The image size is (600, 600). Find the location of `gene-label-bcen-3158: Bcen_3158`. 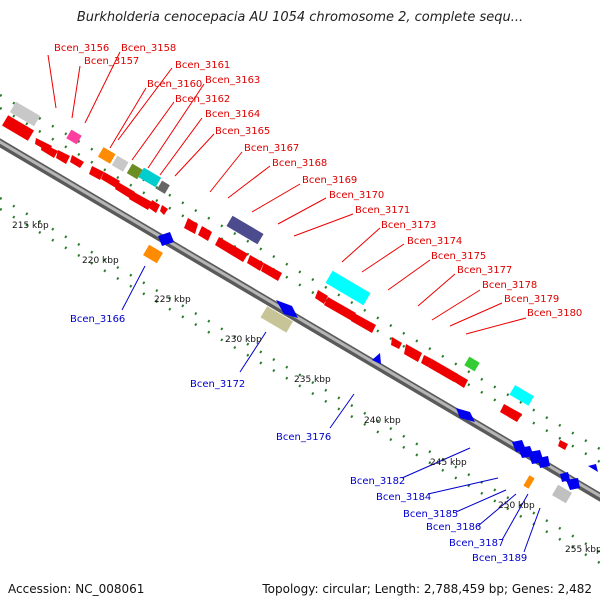

gene-label-bcen-3158: Bcen_3158 is located at coordinates (148, 48).